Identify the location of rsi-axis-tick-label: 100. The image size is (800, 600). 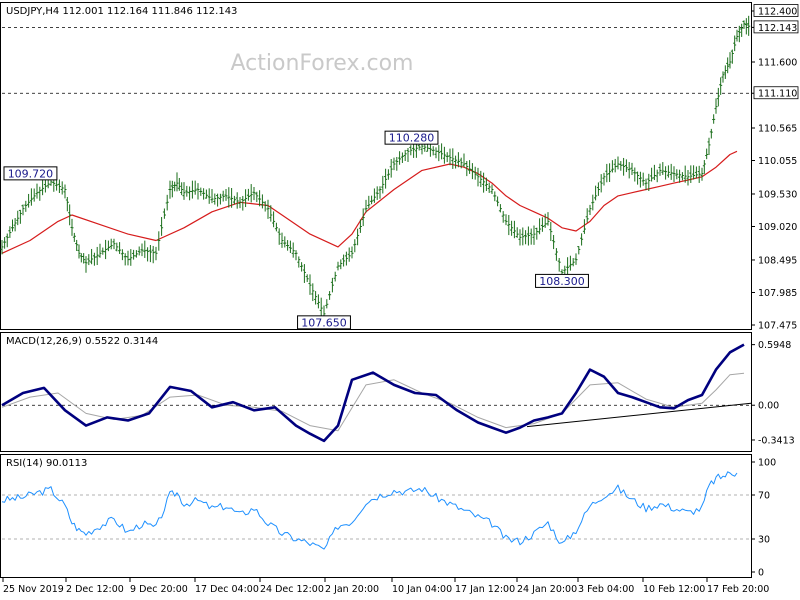
(767, 463).